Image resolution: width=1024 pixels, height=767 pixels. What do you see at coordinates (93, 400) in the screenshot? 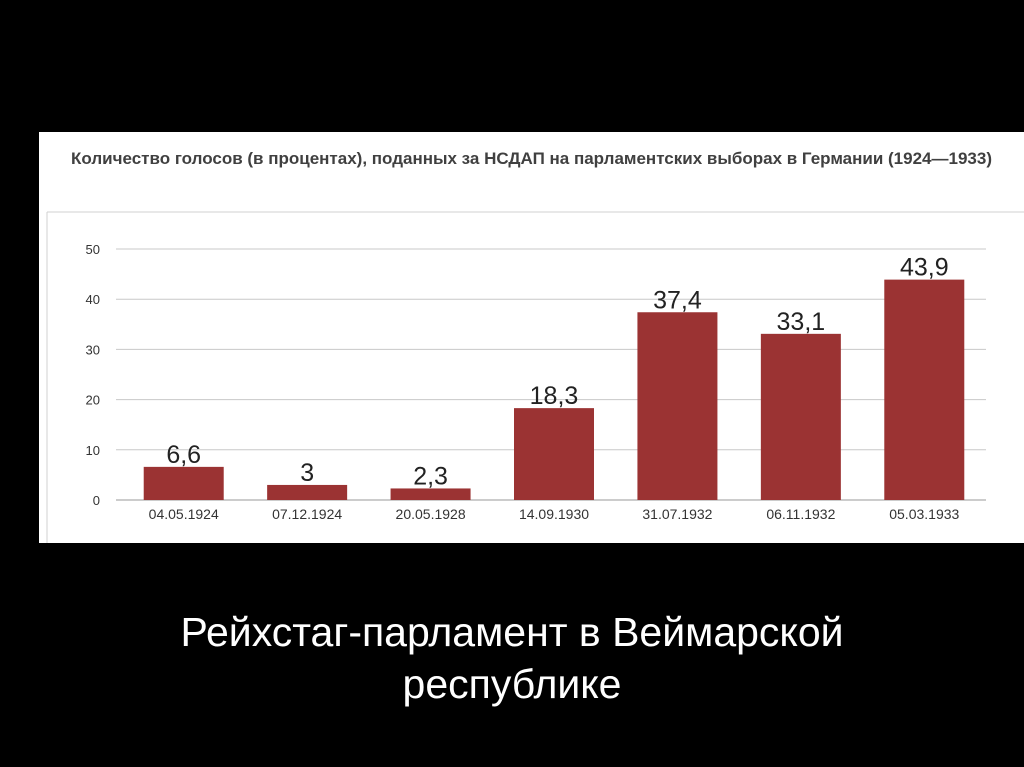
I see `y-tick-label: 20` at bounding box center [93, 400].